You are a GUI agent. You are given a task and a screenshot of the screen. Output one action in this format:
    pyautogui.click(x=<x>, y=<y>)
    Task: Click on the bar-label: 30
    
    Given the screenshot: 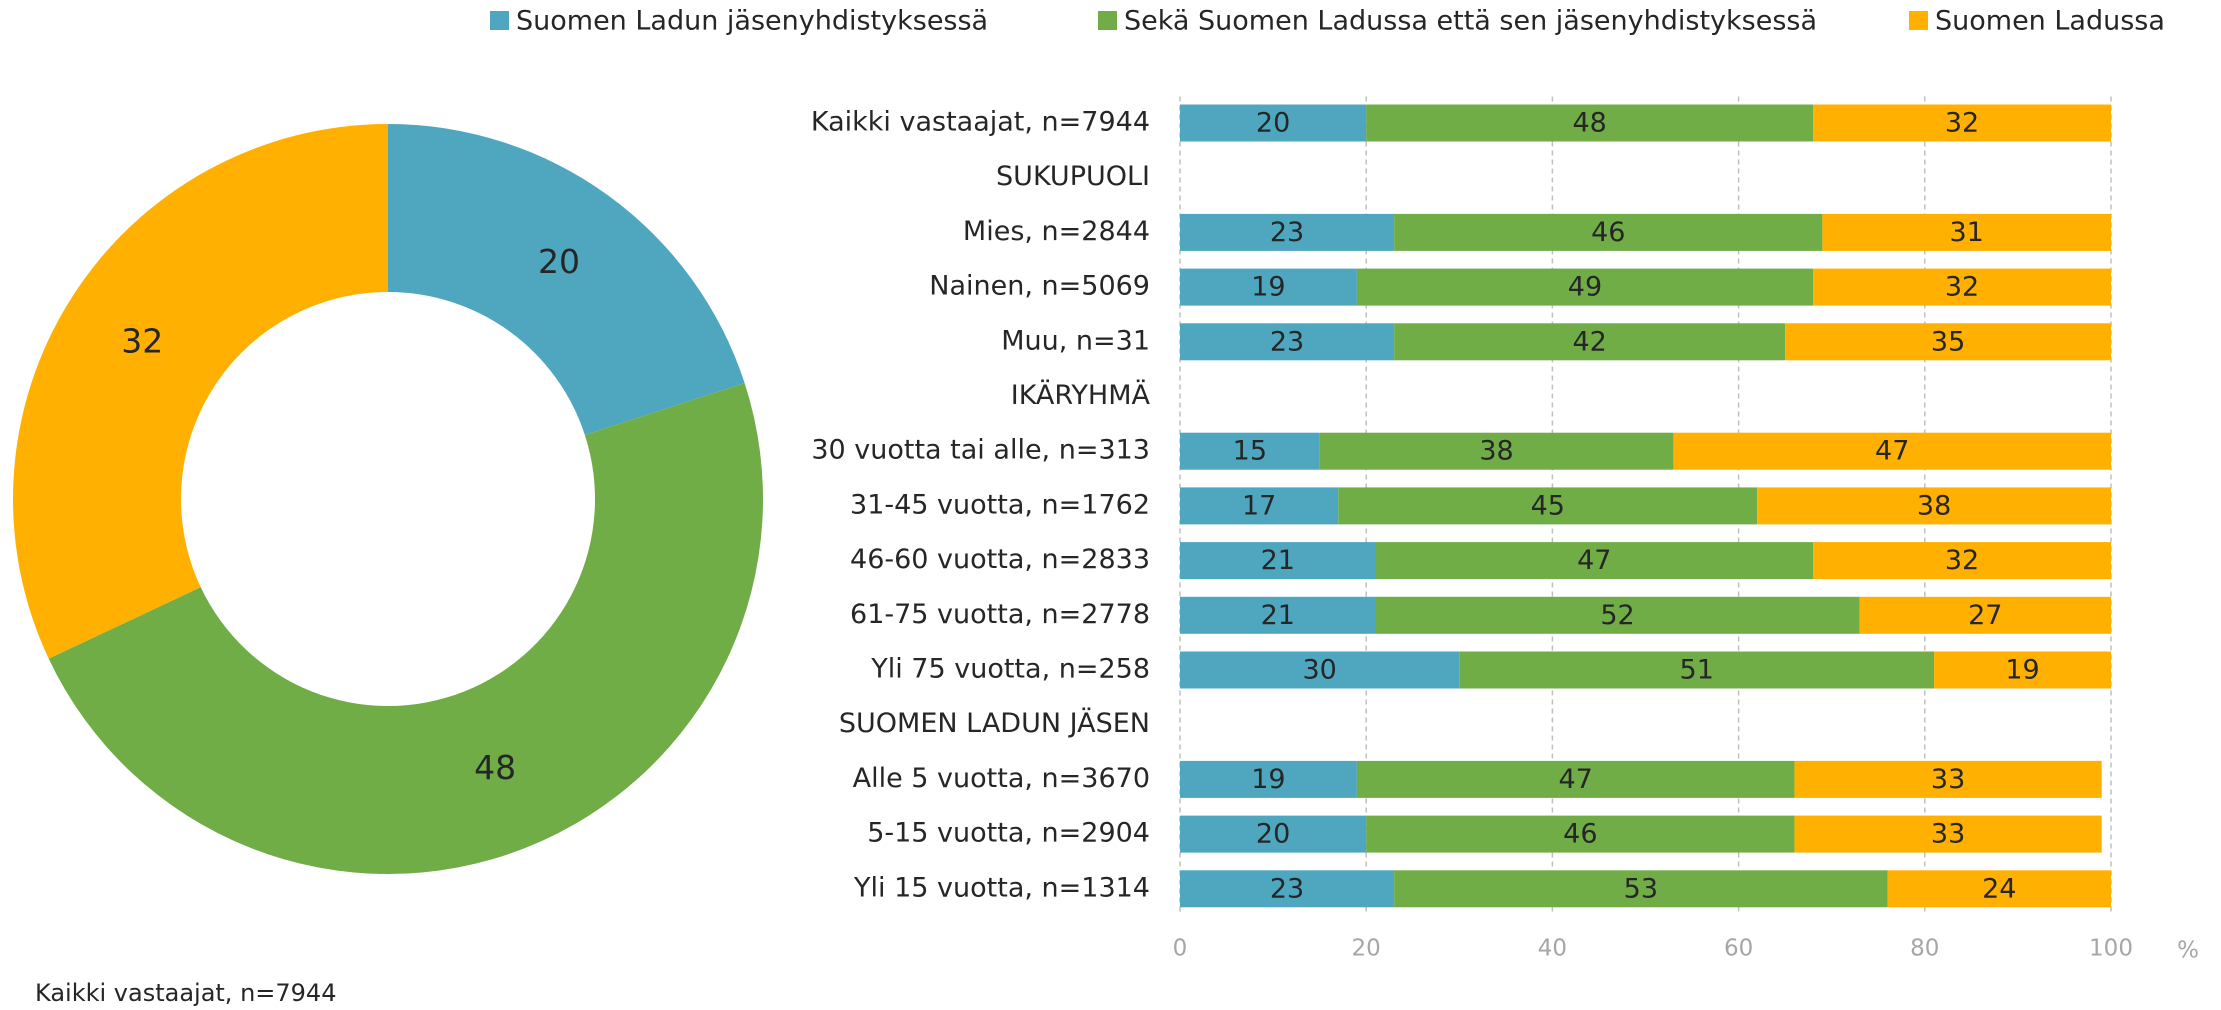 What is the action you would take?
    pyautogui.click(x=1319, y=670)
    